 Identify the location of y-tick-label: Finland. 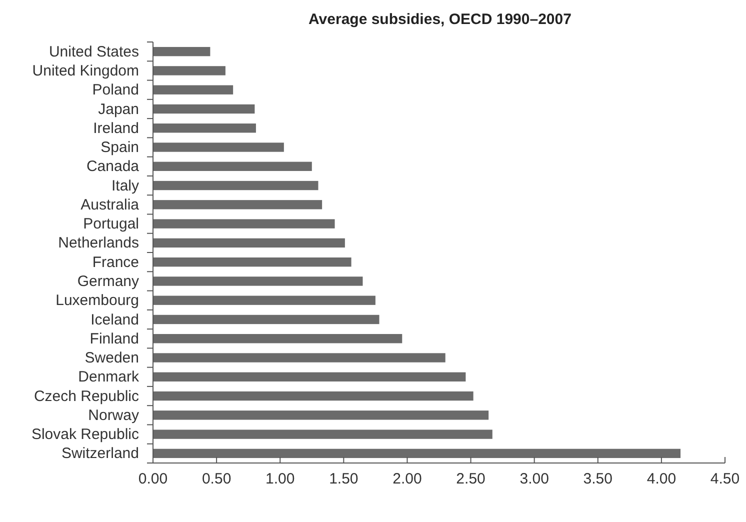
(114, 339).